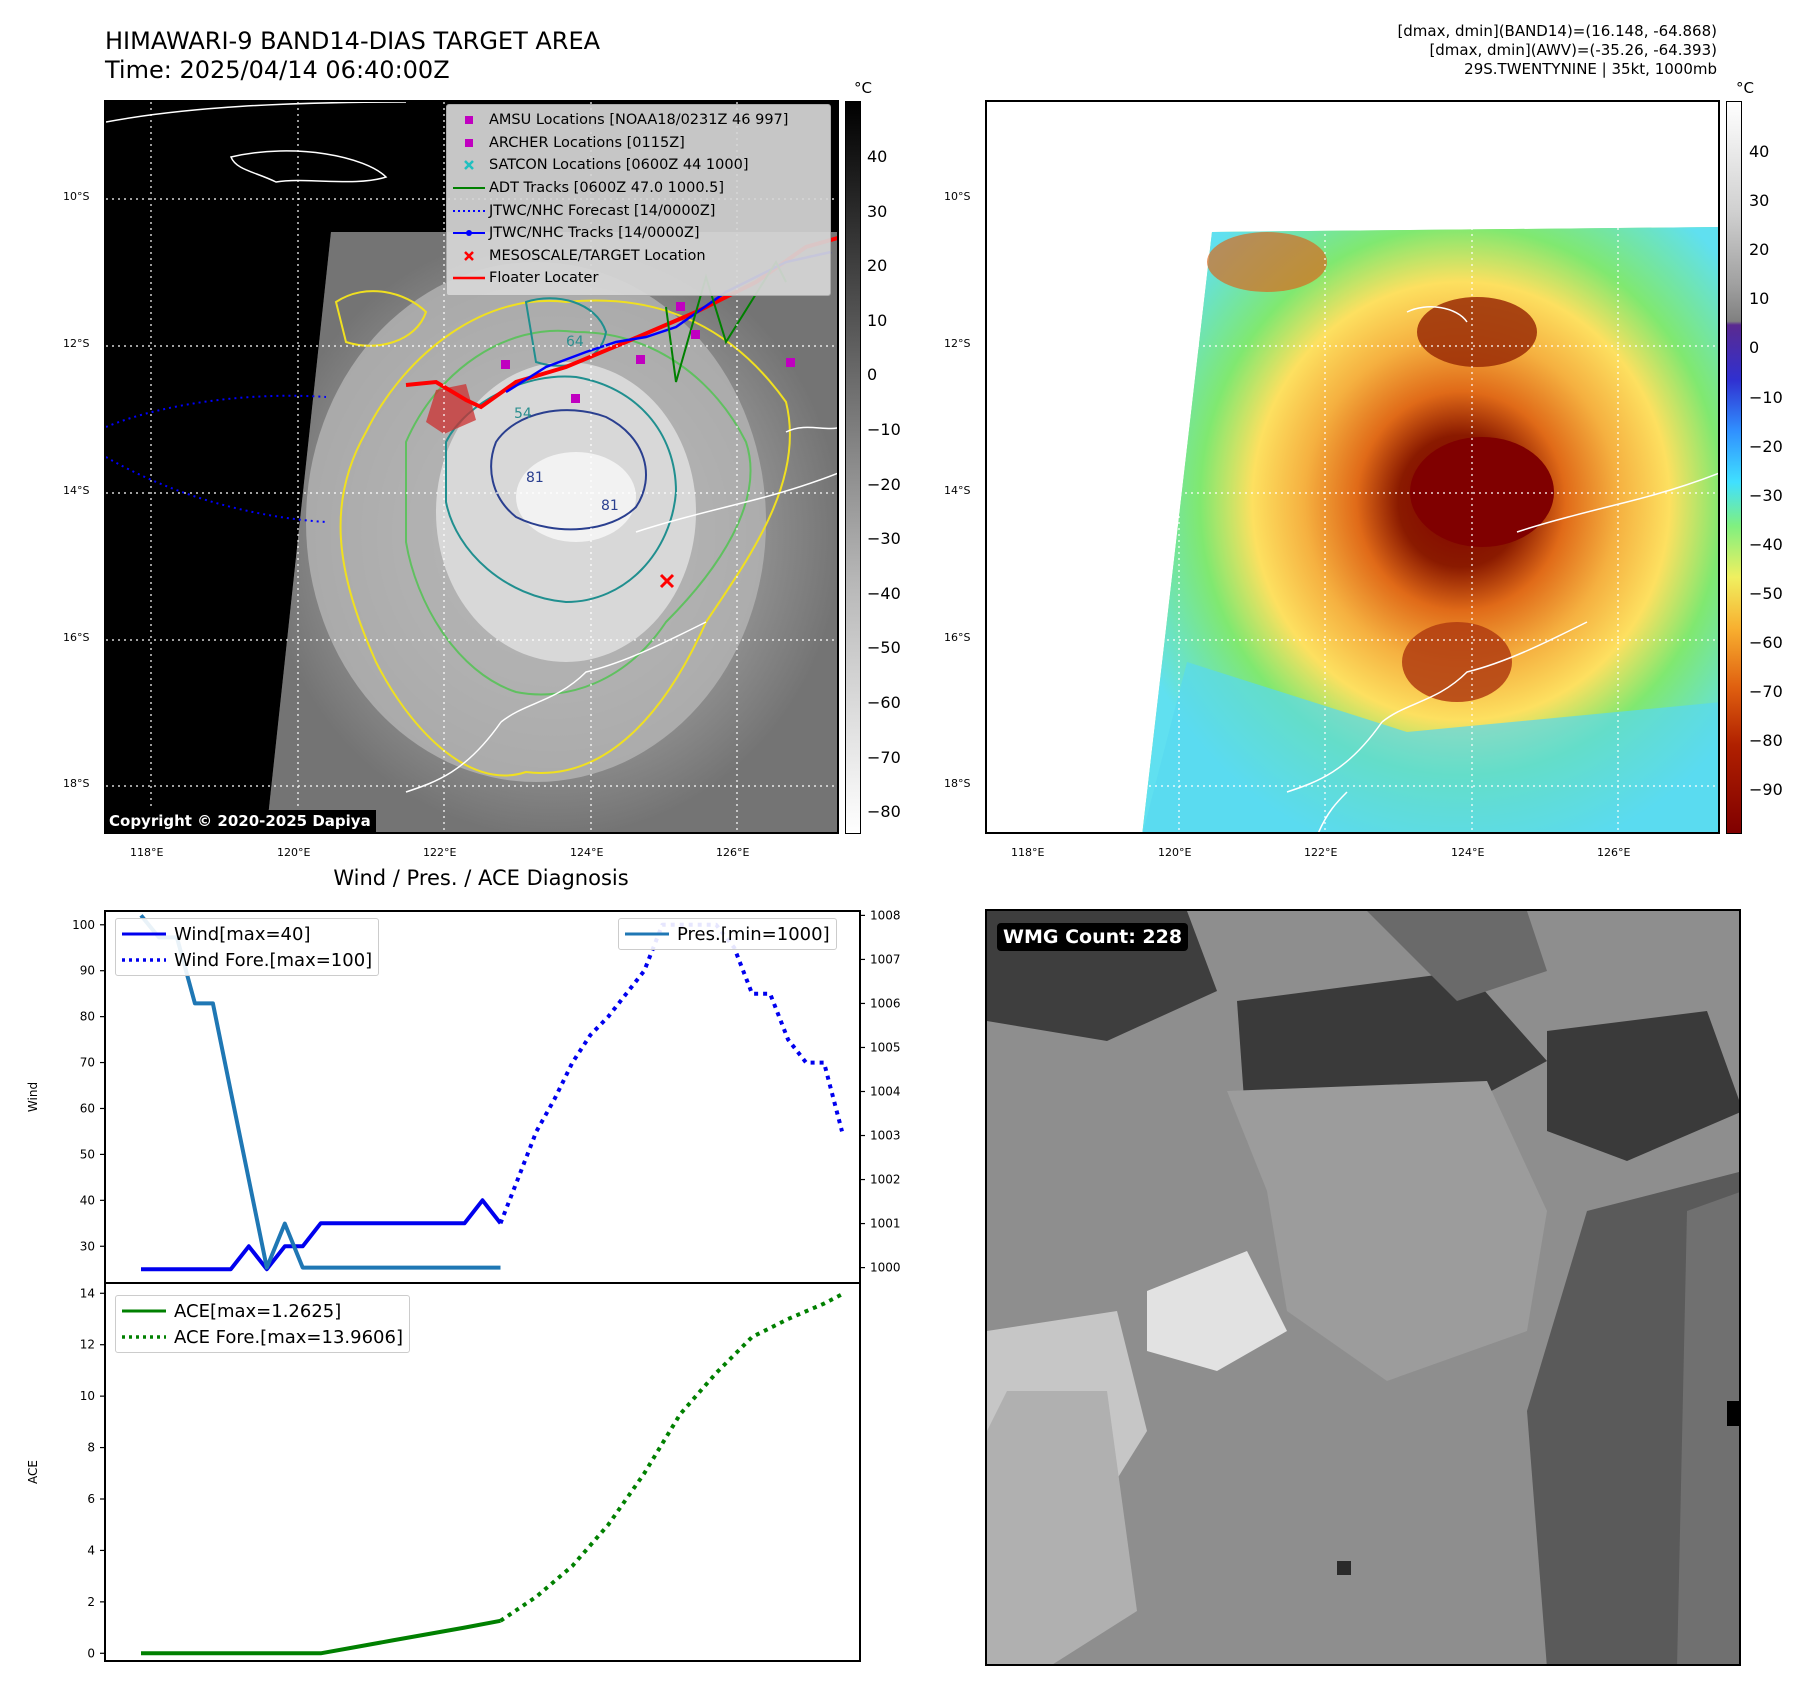  Describe the element at coordinates (885, 1268) in the screenshot. I see `y2-tick-label: 1000` at that location.